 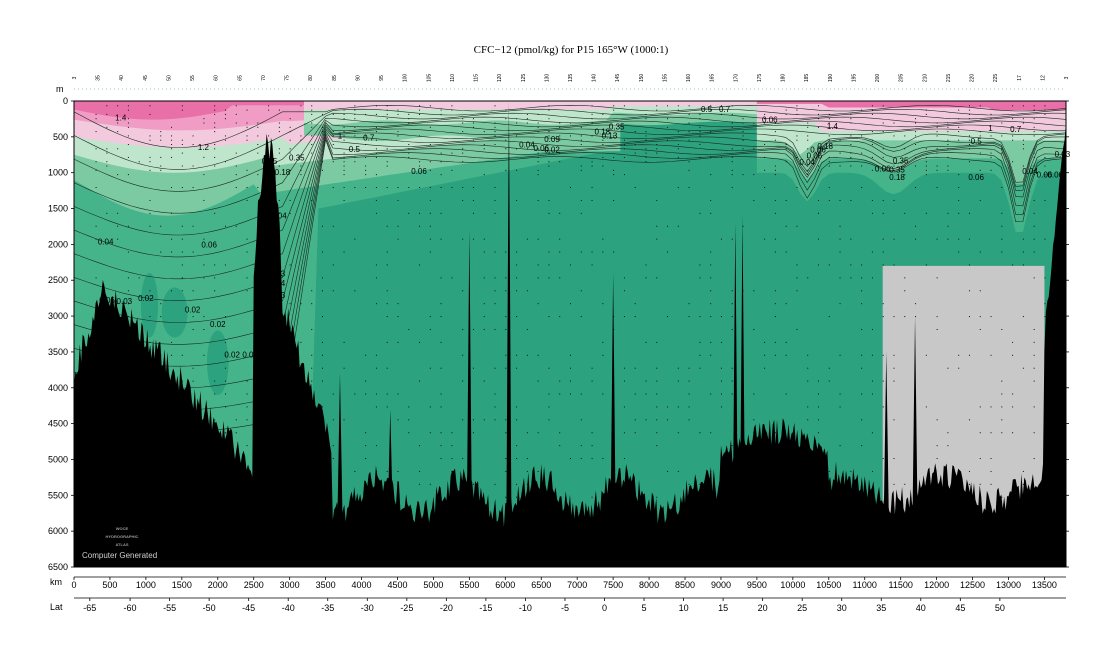 I want to click on lat-tick-label: -65, so click(x=89, y=608).